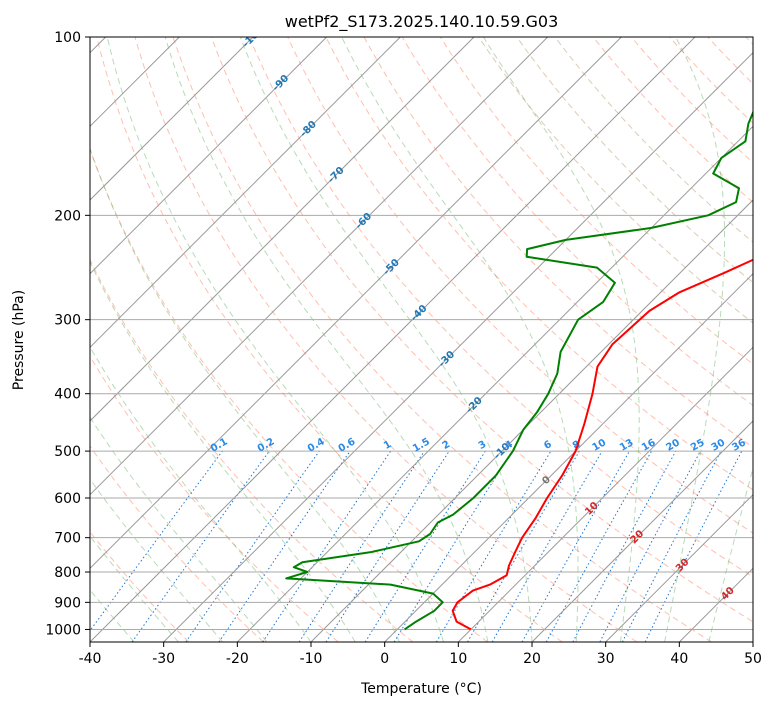  What do you see at coordinates (606, 659) in the screenshot?
I see `x-tick-label: 30` at bounding box center [606, 659].